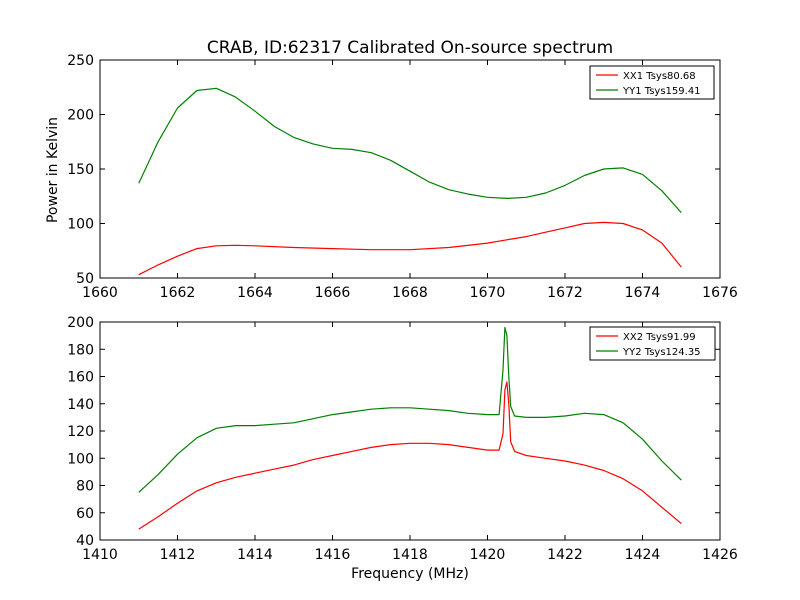 This screenshot has width=800, height=600. I want to click on x-tick-top-label: 1670, so click(488, 293).